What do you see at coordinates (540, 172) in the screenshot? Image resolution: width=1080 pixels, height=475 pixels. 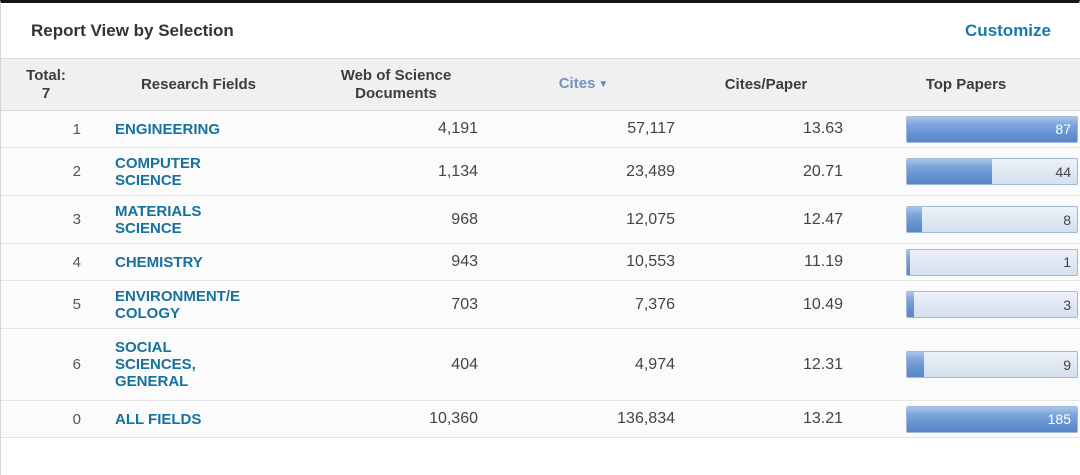 I see `table-row: 2 COMPUTER SCIENCE 1,134 23,489 20.71 44` at bounding box center [540, 172].